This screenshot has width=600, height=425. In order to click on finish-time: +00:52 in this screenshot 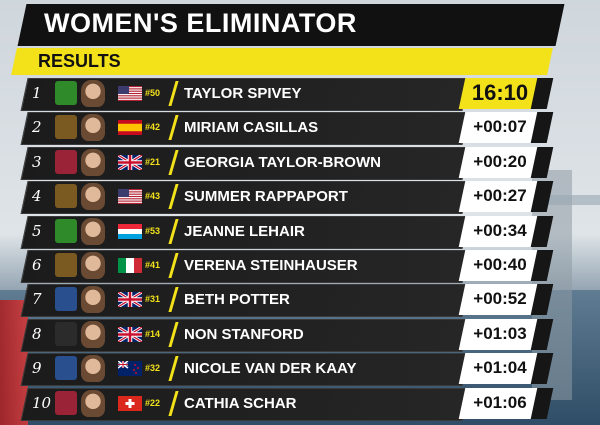, I will do `click(500, 299)`.